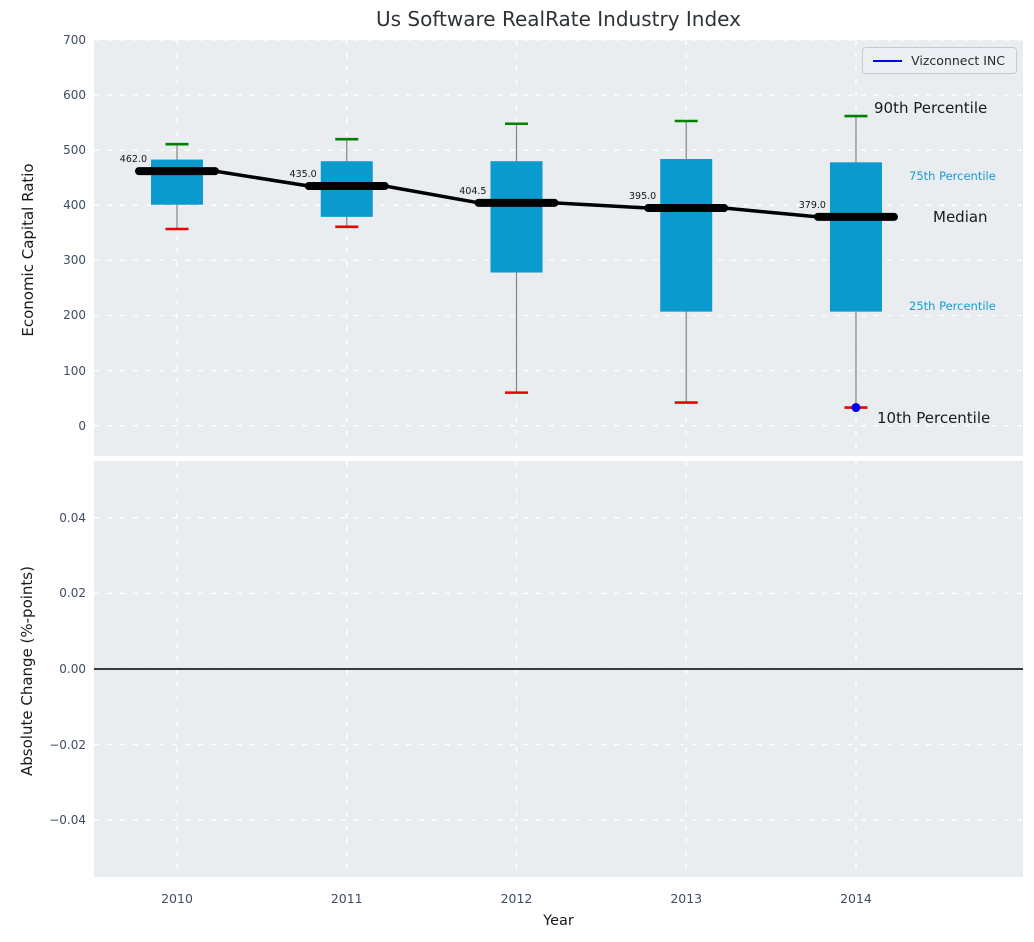  I want to click on median-annotation-2011: 435.0, so click(303, 174).